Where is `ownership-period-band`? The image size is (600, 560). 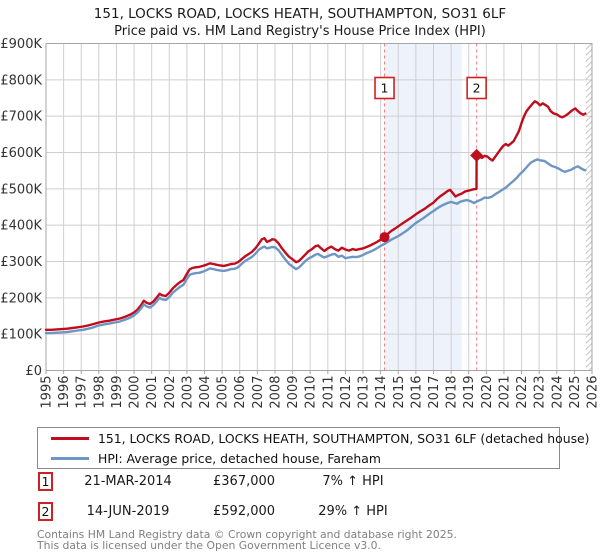 ownership-period-band is located at coordinates (423, 207).